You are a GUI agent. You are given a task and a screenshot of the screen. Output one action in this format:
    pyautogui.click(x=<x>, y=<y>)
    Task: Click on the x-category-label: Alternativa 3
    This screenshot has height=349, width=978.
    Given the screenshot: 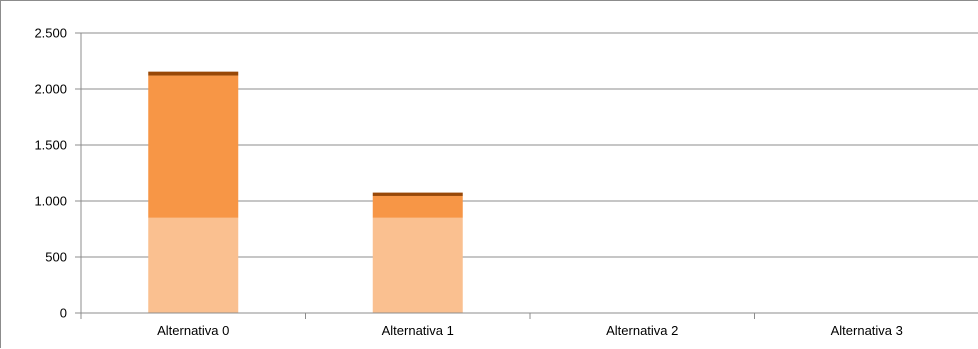 What is the action you would take?
    pyautogui.click(x=867, y=330)
    